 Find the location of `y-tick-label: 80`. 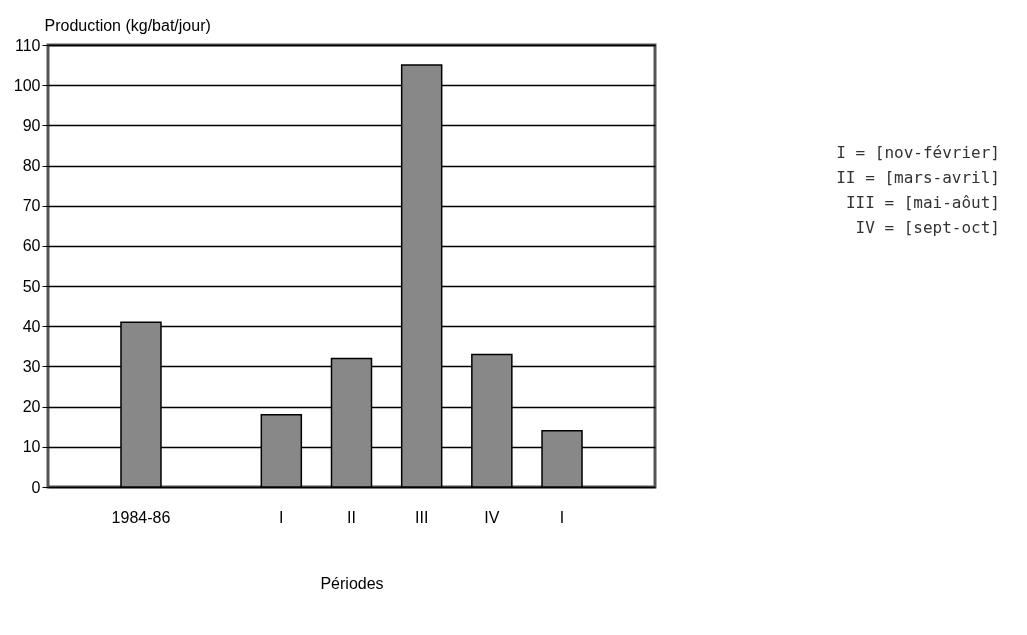

y-tick-label: 80 is located at coordinates (31, 166).